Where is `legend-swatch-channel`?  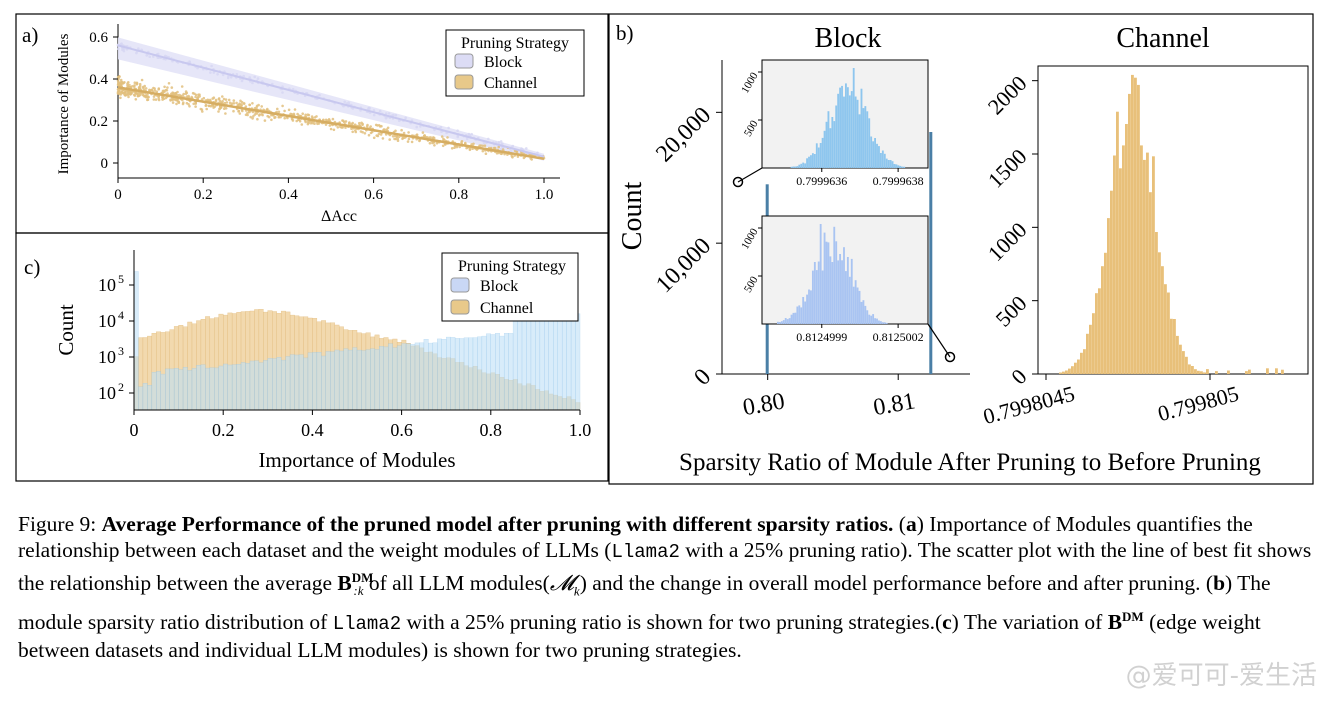 legend-swatch-channel is located at coordinates (460, 307).